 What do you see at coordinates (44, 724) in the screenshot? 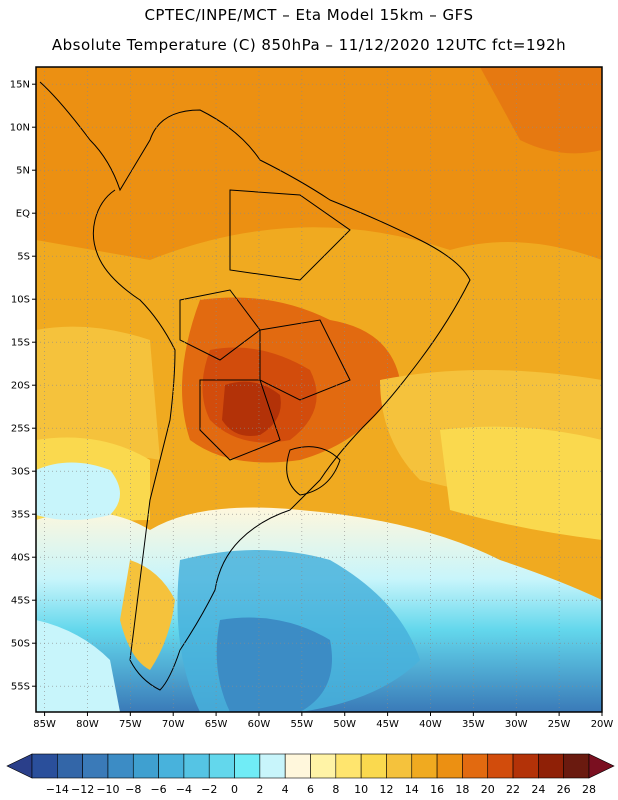
I see `lon-tick-label: 85W` at bounding box center [44, 724].